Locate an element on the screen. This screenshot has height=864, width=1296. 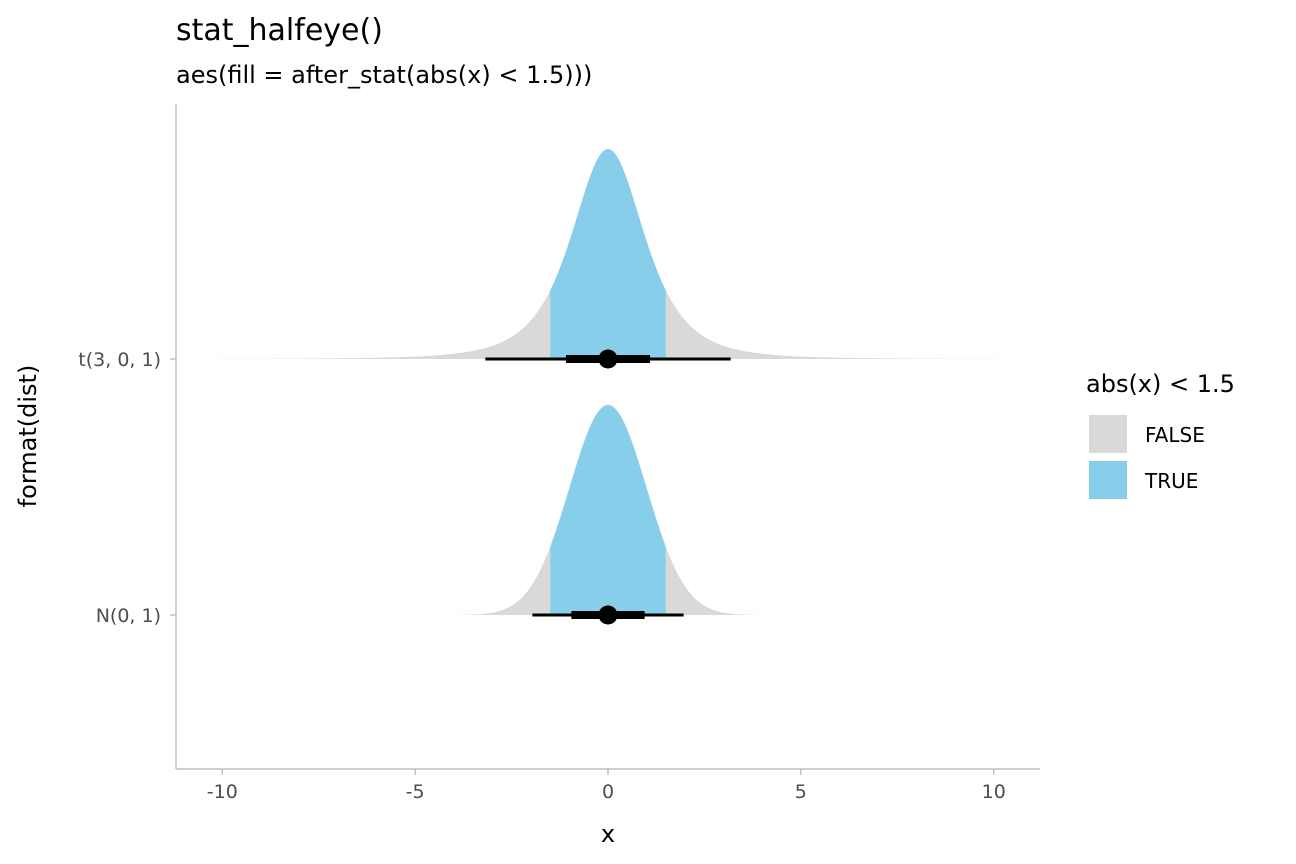
x-axis-title: x is located at coordinates (608, 834).